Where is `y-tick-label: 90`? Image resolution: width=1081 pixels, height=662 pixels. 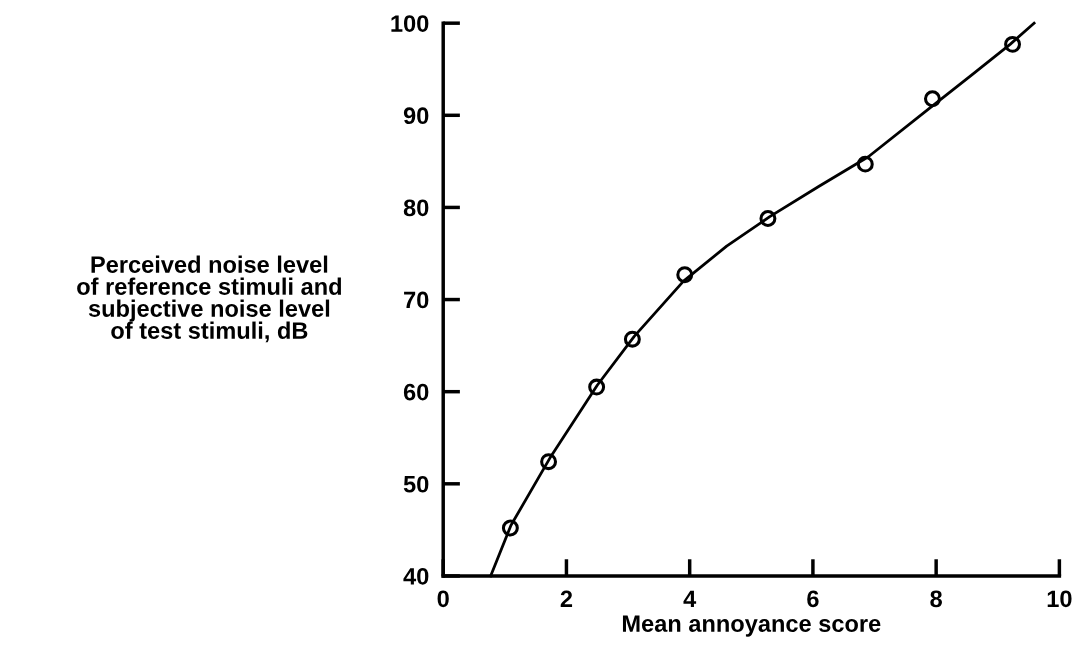 y-tick-label: 90 is located at coordinates (416, 116).